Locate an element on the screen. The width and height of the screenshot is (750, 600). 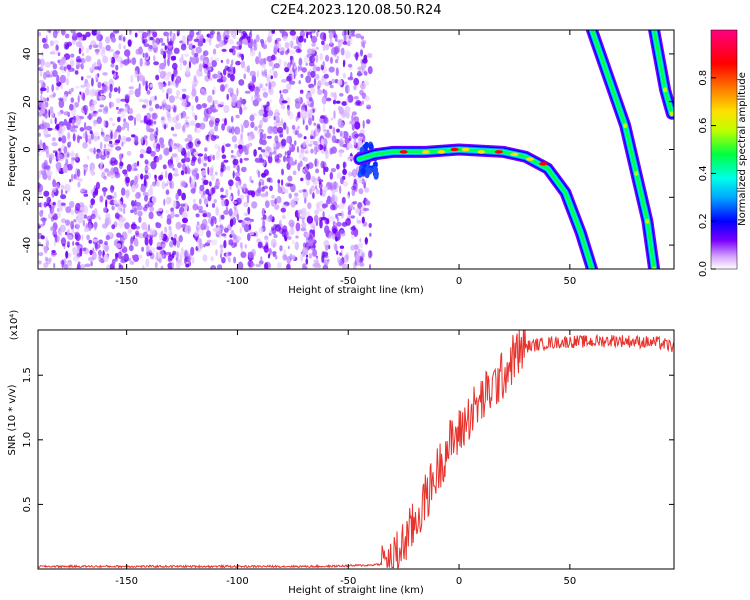
x-tick-label: 50 is located at coordinates (569, 581).